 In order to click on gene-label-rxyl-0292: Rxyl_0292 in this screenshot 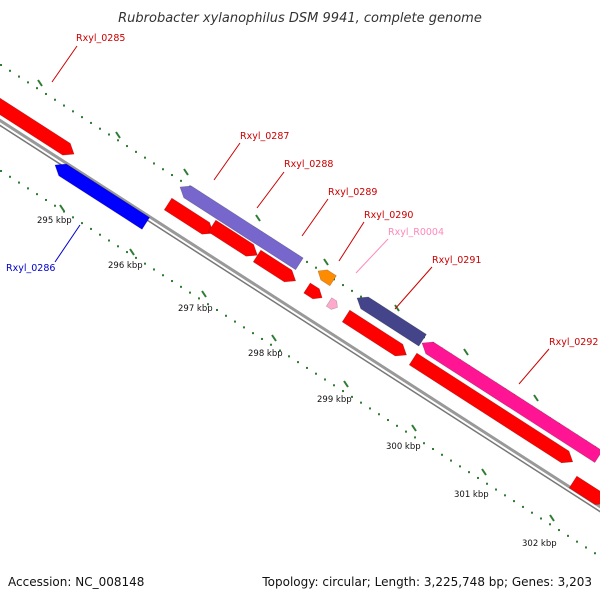, I will do `click(573, 342)`.